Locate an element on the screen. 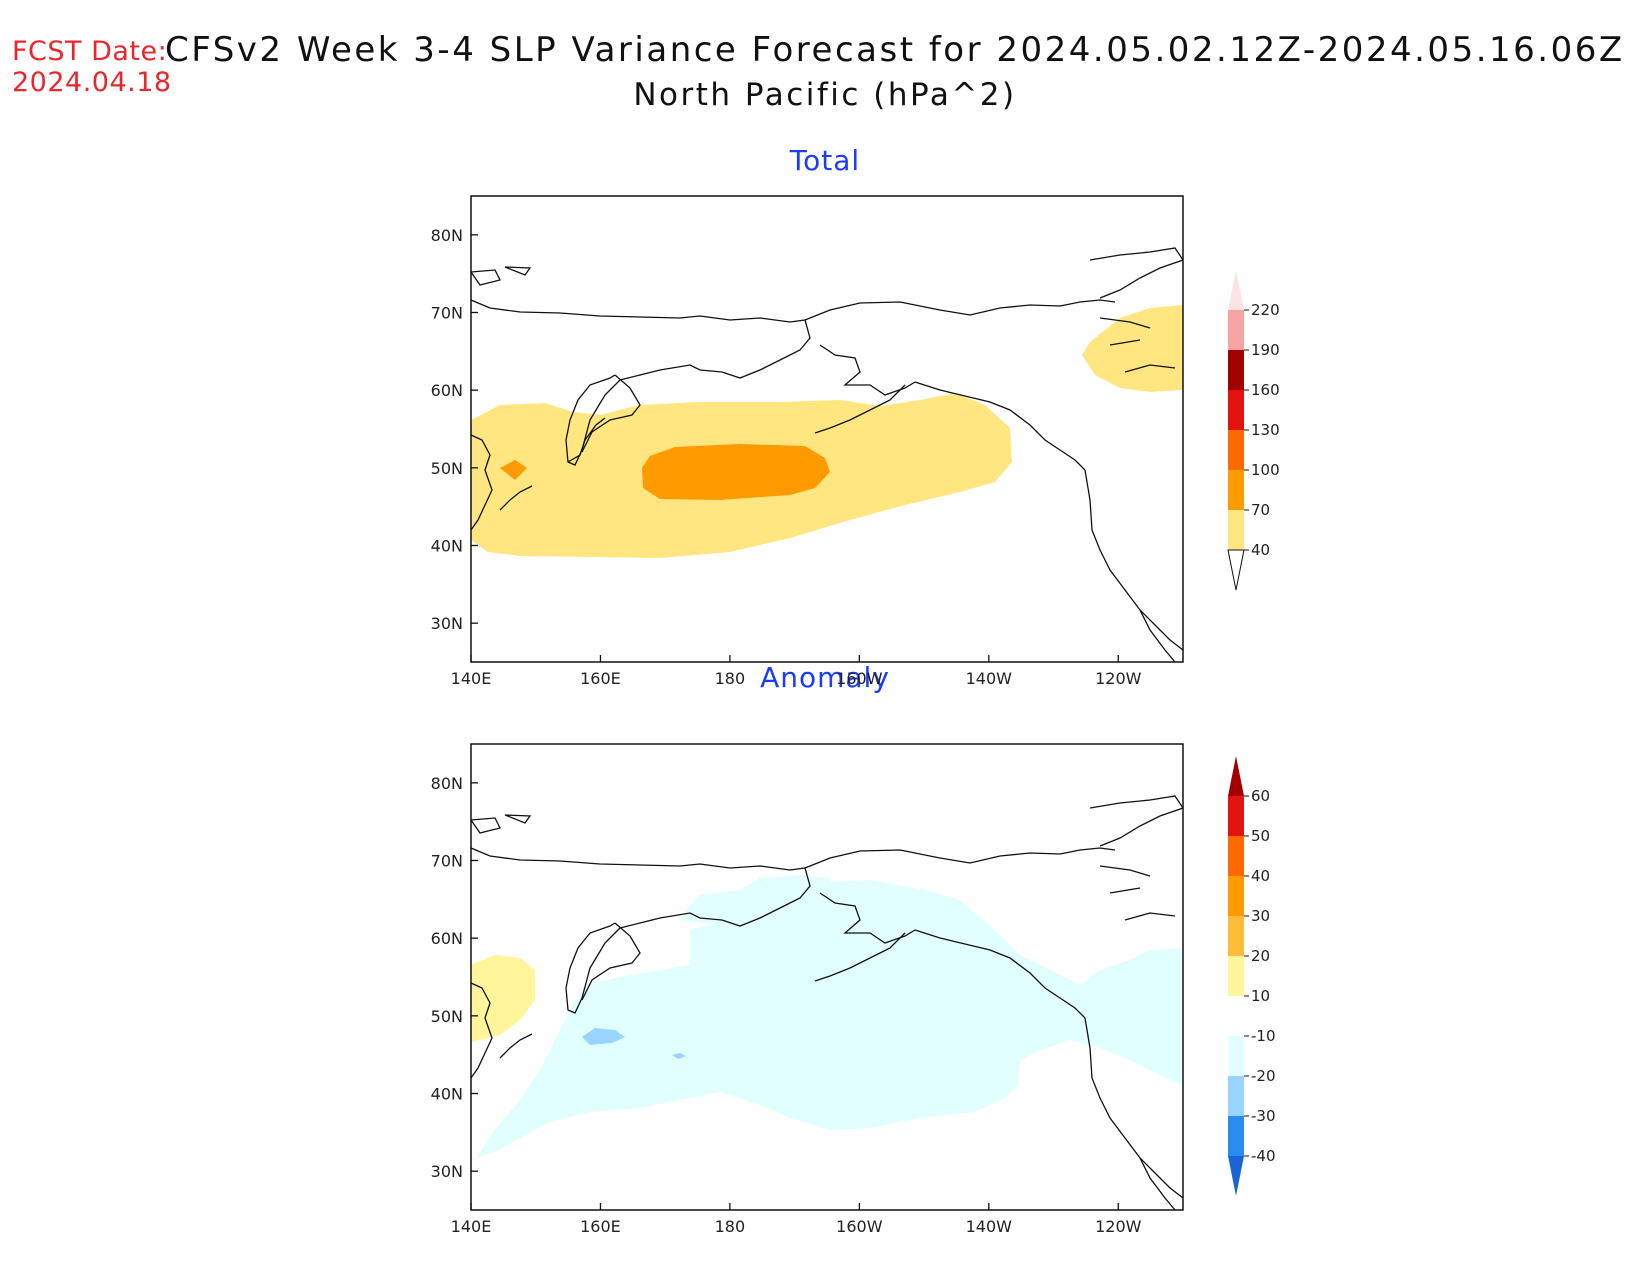 This screenshot has height=1275, width=1650. forecast-date-block: FCST Date: 2024.04.18 is located at coordinates (92, 67).